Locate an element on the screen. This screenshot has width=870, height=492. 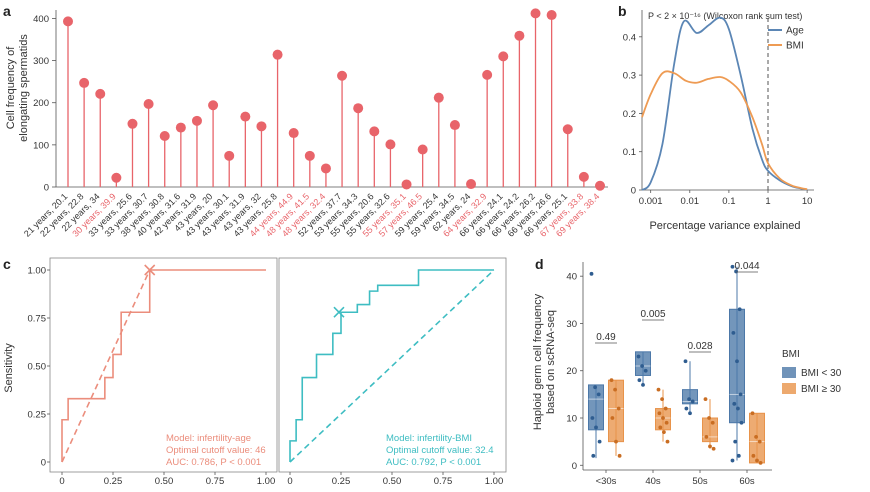
panel-c-ytick-label: 0.25 is located at coordinates (37, 415).